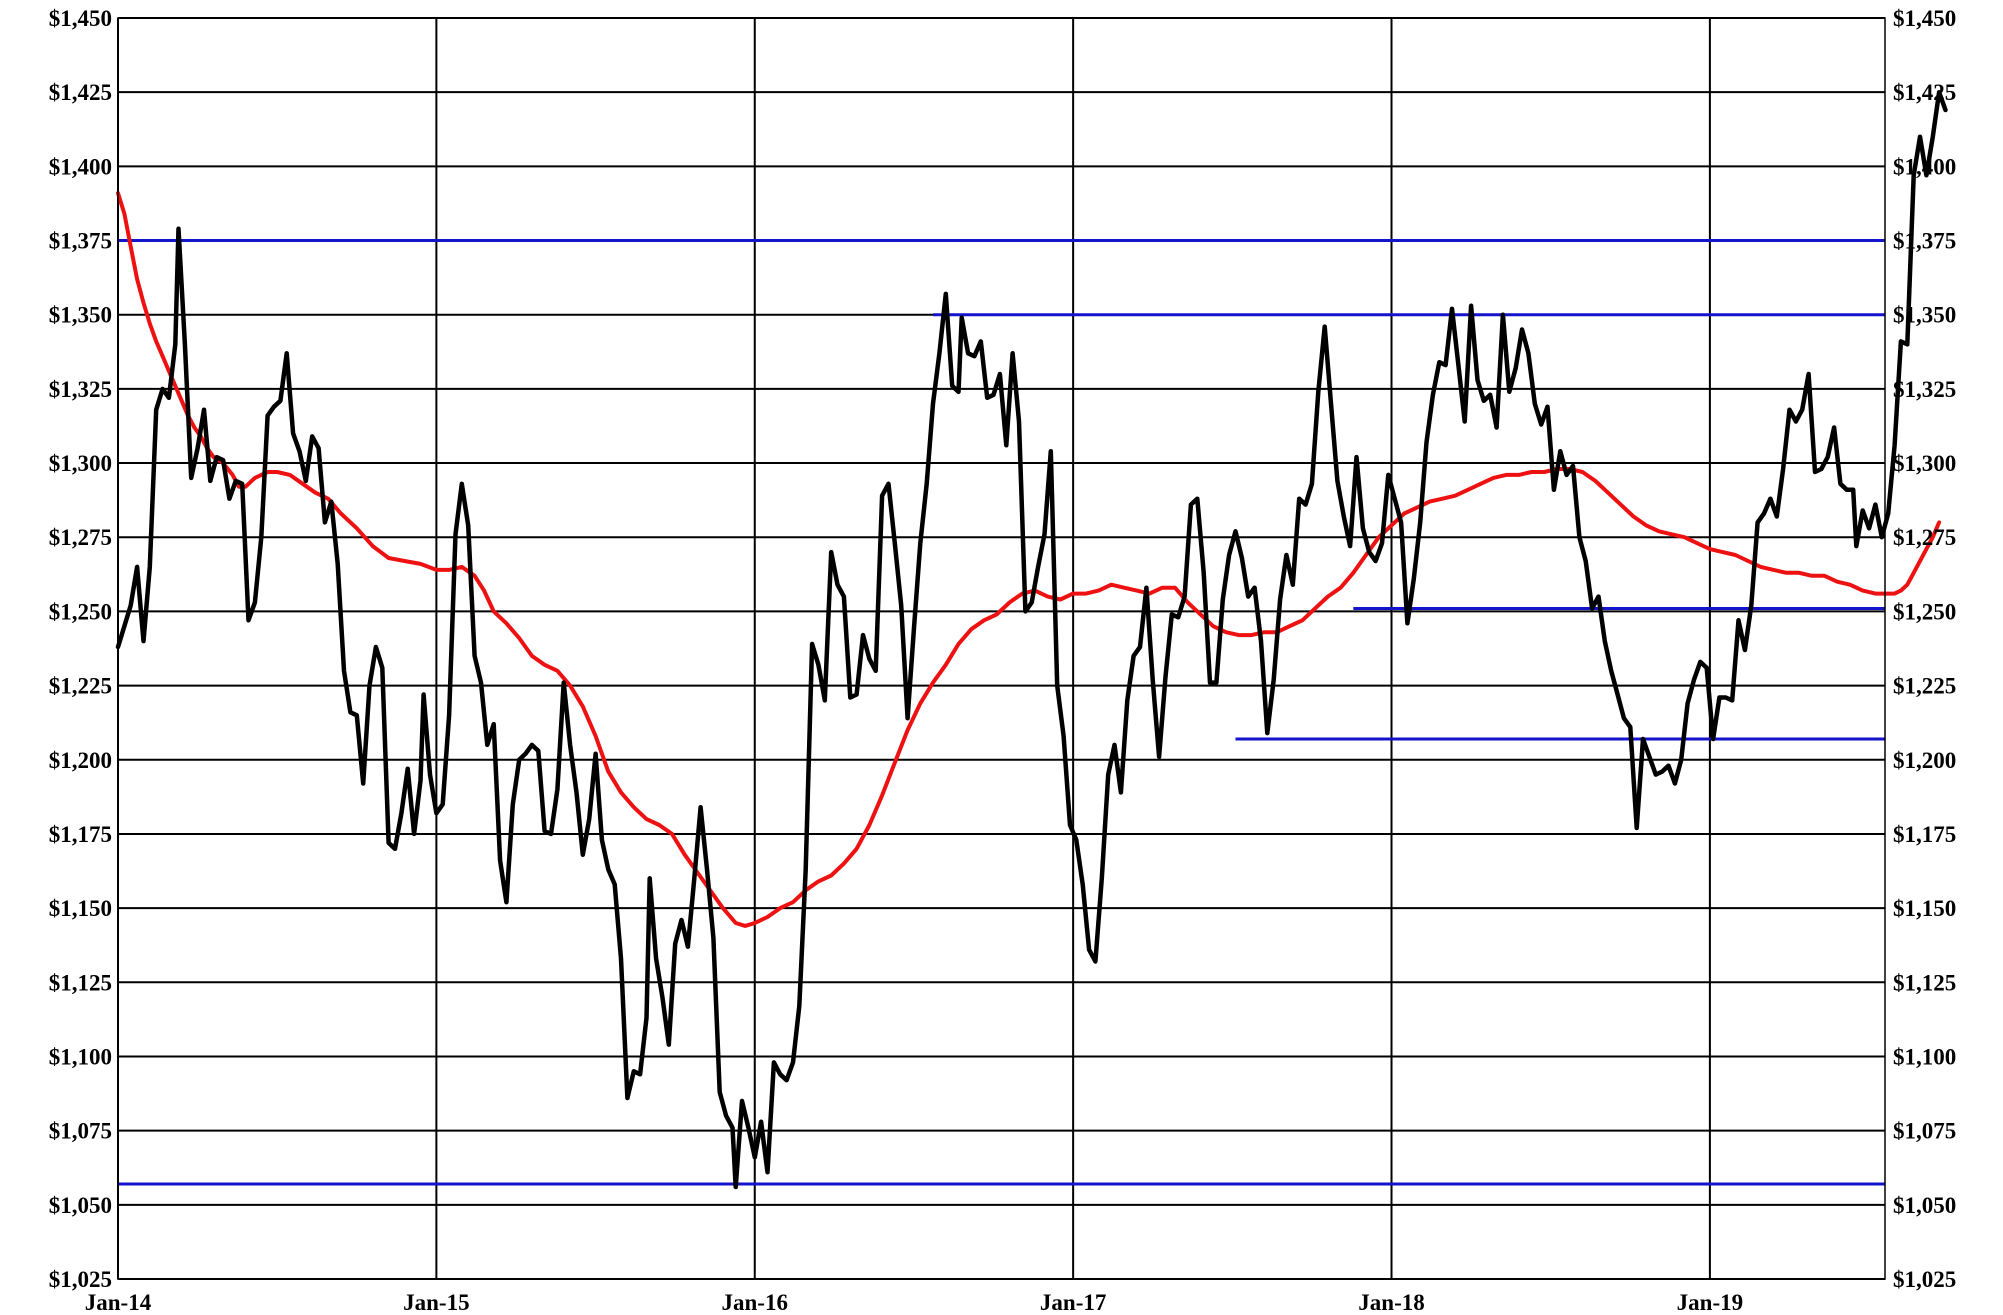 The image size is (2003, 1315). Describe the element at coordinates (1924, 611) in the screenshot. I see `y-tick-label-right: $1,250` at that location.